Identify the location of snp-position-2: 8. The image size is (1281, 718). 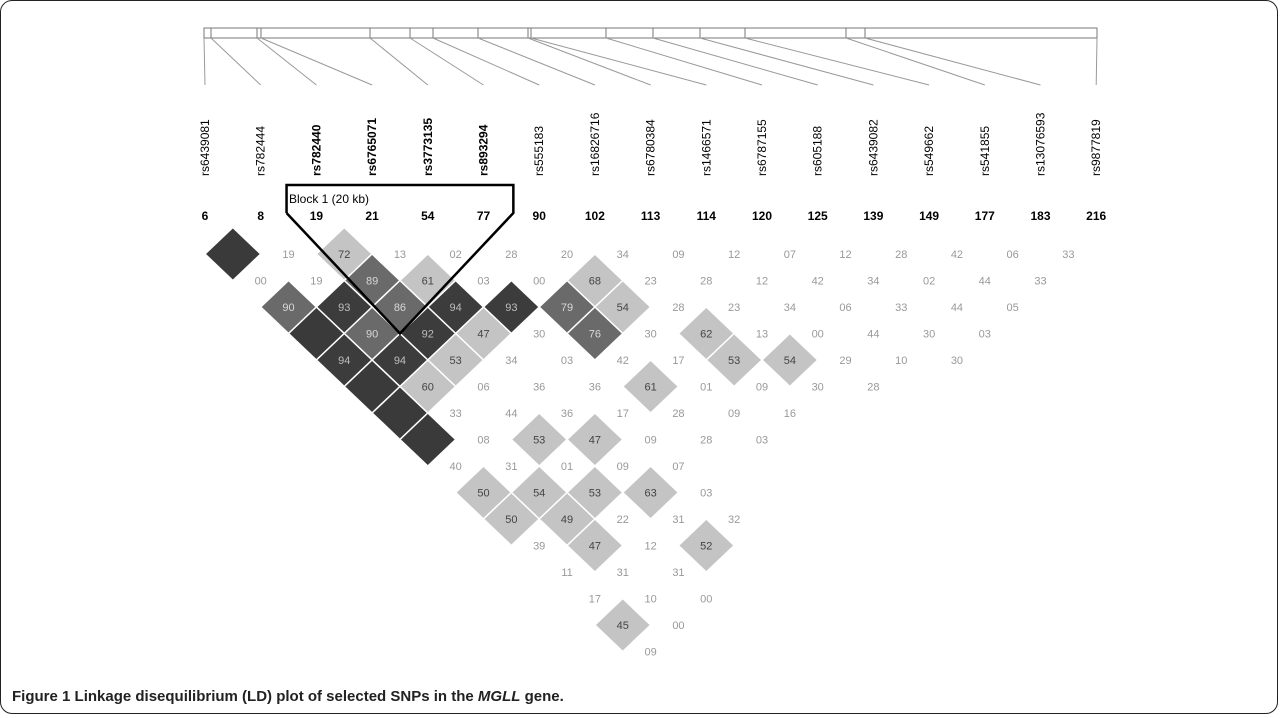
(260, 216).